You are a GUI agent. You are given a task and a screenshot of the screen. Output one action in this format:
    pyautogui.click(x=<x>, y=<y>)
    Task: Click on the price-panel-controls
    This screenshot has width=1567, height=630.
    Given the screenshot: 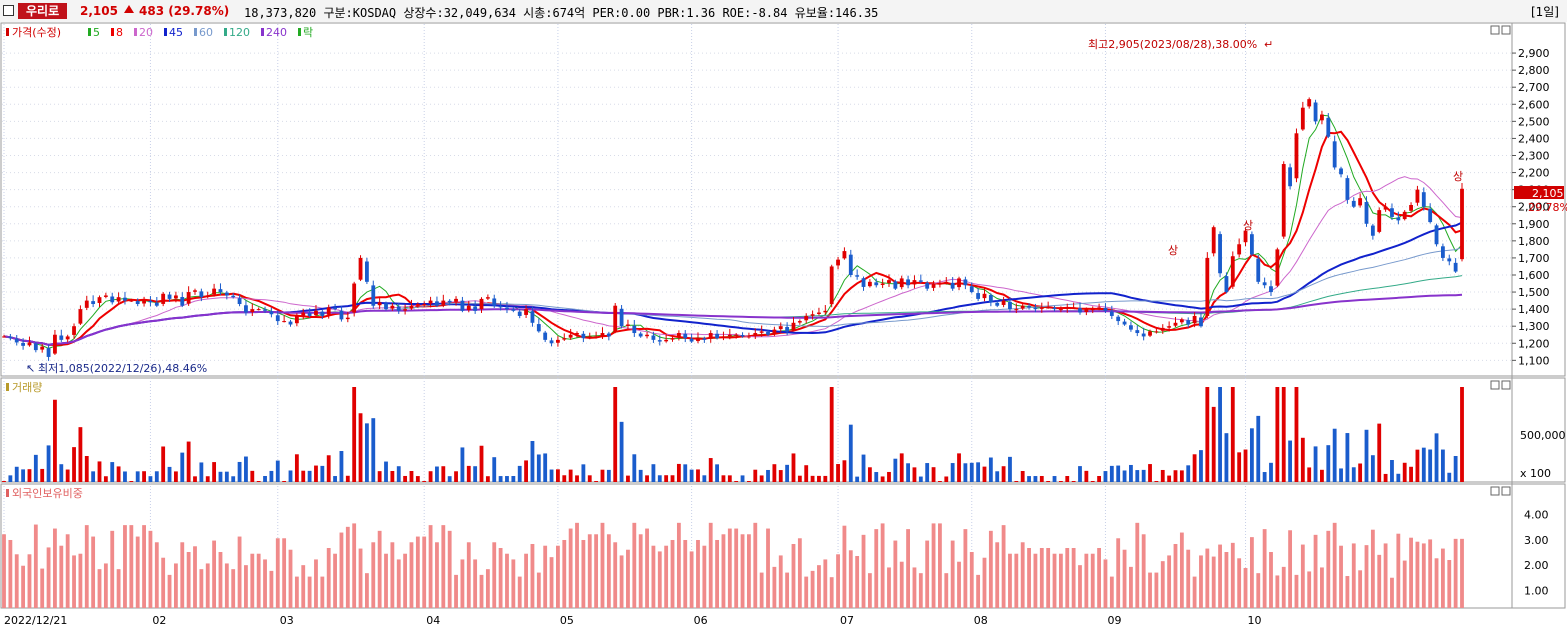 What is the action you would take?
    pyautogui.click(x=1500, y=30)
    